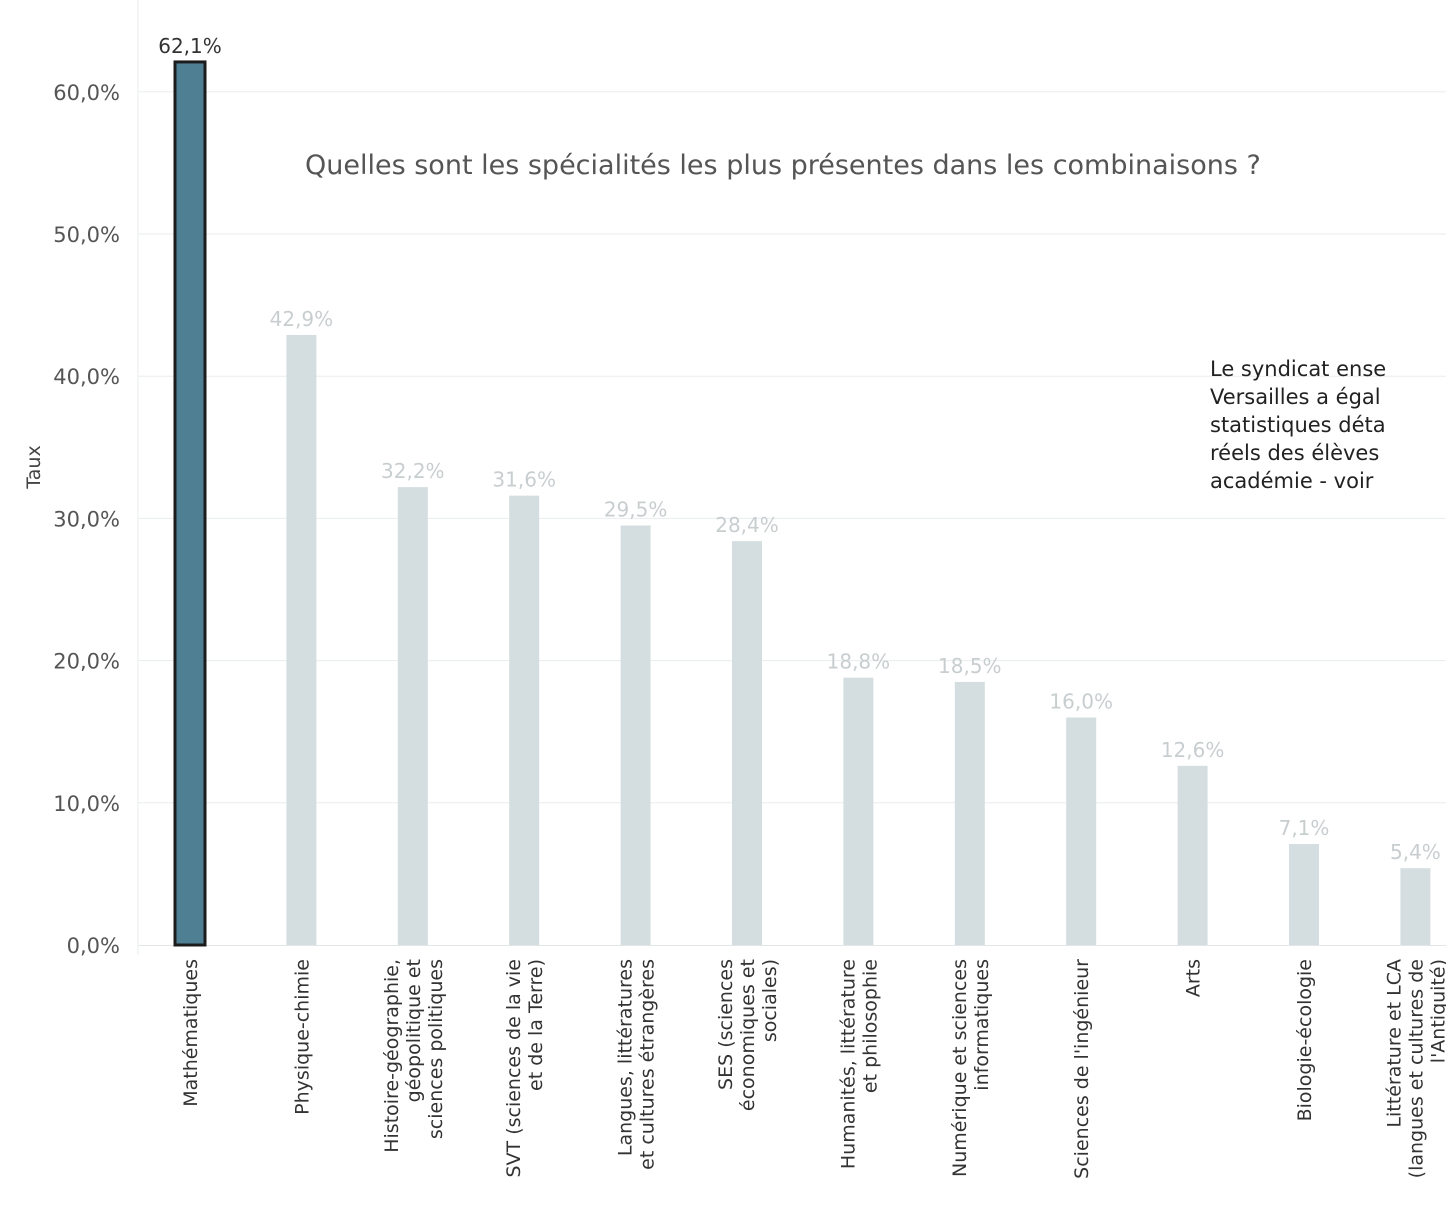 Image resolution: width=1446 pixels, height=1231 pixels. I want to click on bar-value-label: 18,8%, so click(859, 662).